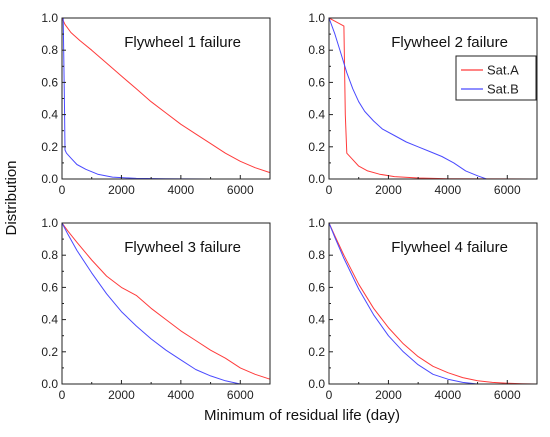 This screenshot has width=550, height=437. What do you see at coordinates (182, 42) in the screenshot?
I see `panel-title: Flywheel 1 failure` at bounding box center [182, 42].